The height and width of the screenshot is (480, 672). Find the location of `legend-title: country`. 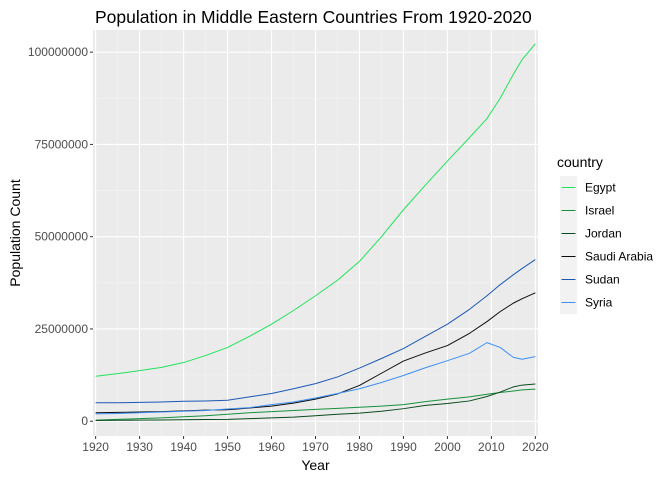

legend-title: country is located at coordinates (580, 162).